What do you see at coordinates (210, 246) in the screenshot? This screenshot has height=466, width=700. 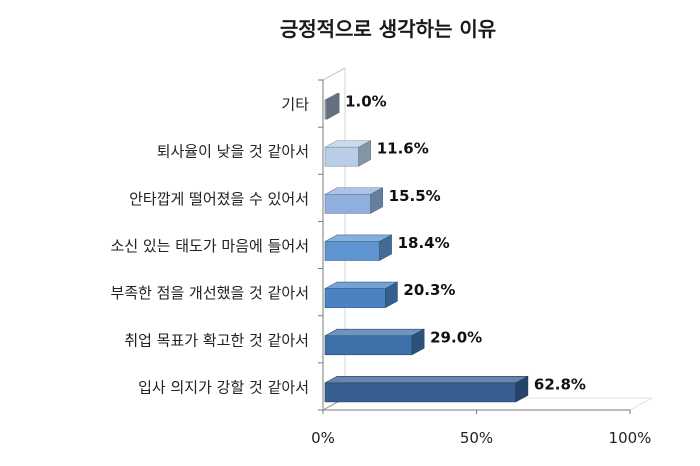 I see `category-label: 소신 있는 태도가 마음에 들어서` at bounding box center [210, 246].